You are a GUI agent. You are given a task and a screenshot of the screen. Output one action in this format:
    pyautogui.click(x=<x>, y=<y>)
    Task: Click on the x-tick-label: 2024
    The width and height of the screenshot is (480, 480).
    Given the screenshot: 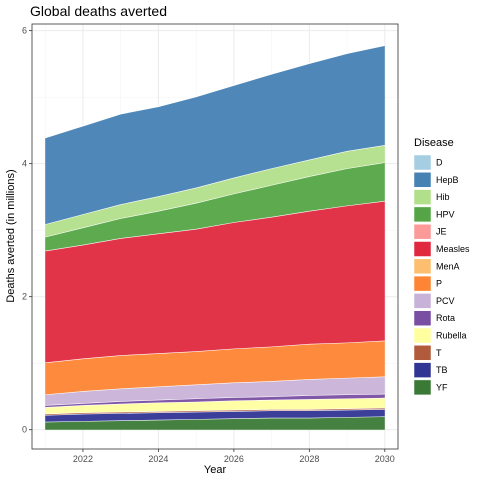 What is the action you would take?
    pyautogui.click(x=158, y=459)
    